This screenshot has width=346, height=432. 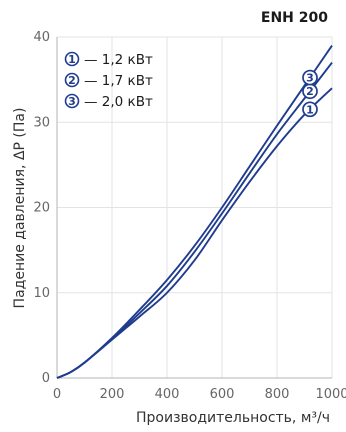 I want to click on y-tick-label: 10, so click(x=41, y=293).